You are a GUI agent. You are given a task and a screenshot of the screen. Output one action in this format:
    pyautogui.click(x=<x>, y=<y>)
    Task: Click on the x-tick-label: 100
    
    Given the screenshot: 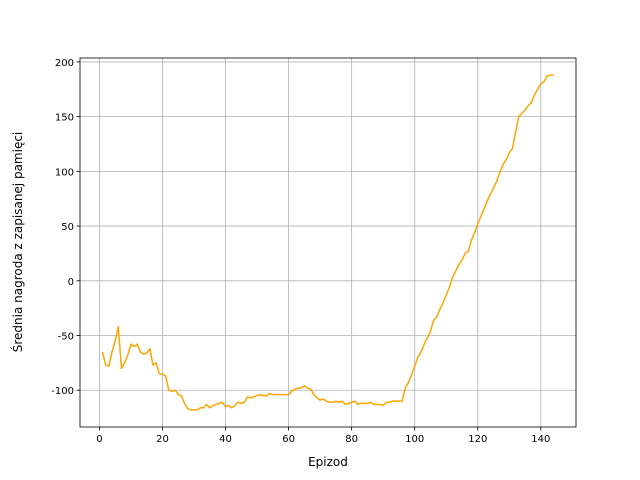 What is the action you would take?
    pyautogui.click(x=414, y=439)
    